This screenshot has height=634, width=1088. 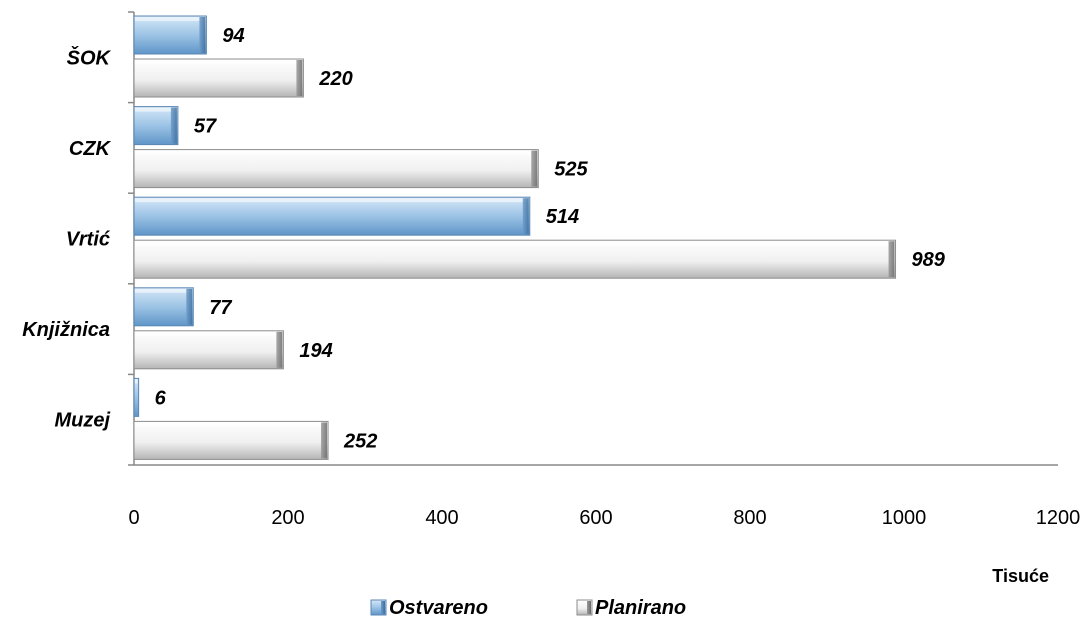 I want to click on legend: Ostvareno Planirano, so click(x=528, y=608).